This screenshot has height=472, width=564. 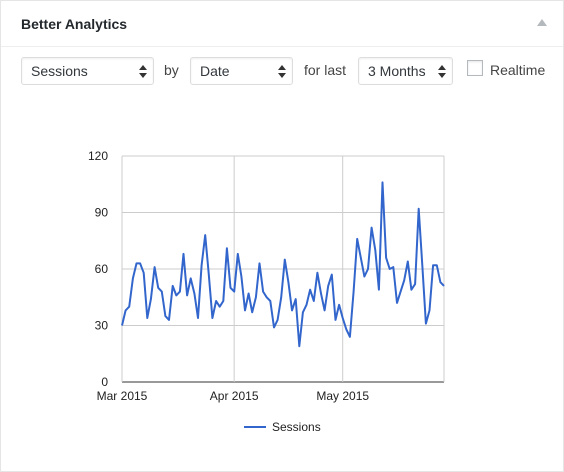 I want to click on widget-title: Better Analytics, so click(x=74, y=24).